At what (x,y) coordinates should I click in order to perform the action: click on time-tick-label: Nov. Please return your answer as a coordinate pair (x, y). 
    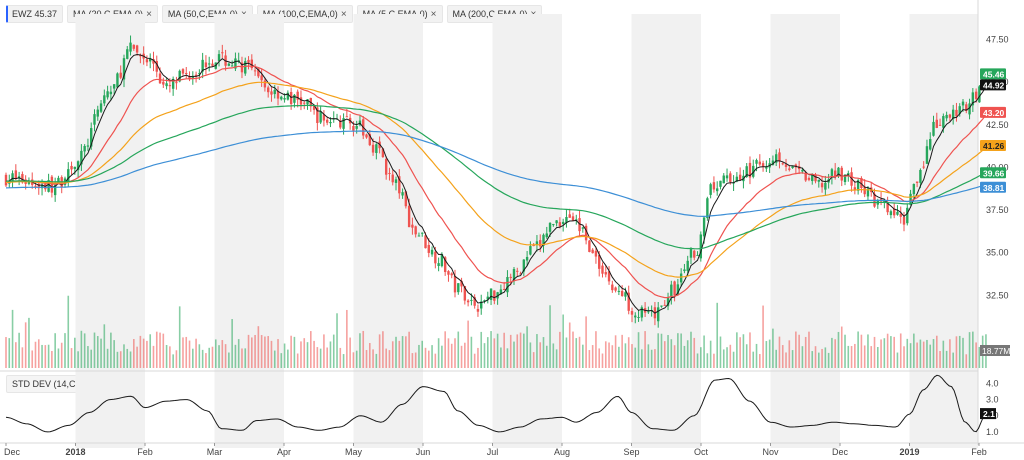
    Looking at the image, I should click on (770, 452).